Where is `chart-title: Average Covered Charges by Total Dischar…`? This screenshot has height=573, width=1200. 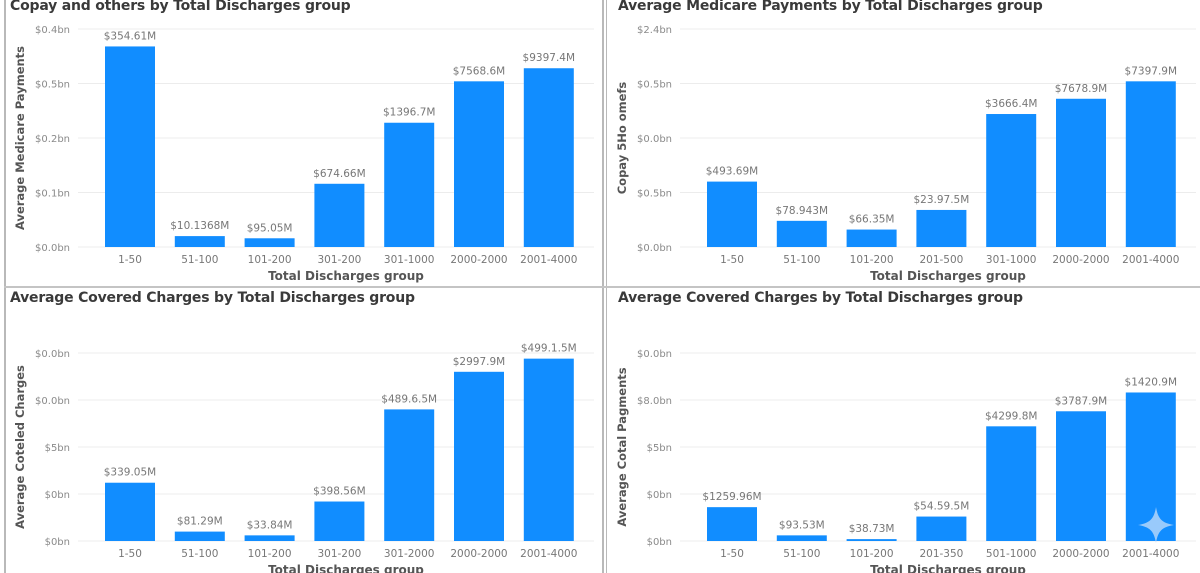
chart-title: Average Covered Charges by Total Dischar… is located at coordinates (820, 298).